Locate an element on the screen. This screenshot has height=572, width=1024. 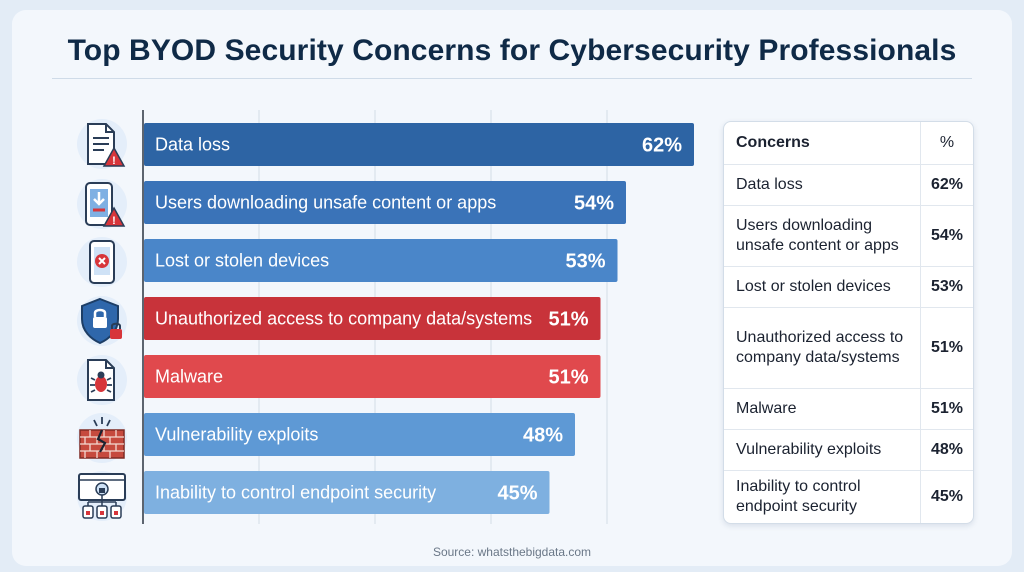
phone-blocked-icon is located at coordinates (102, 262).